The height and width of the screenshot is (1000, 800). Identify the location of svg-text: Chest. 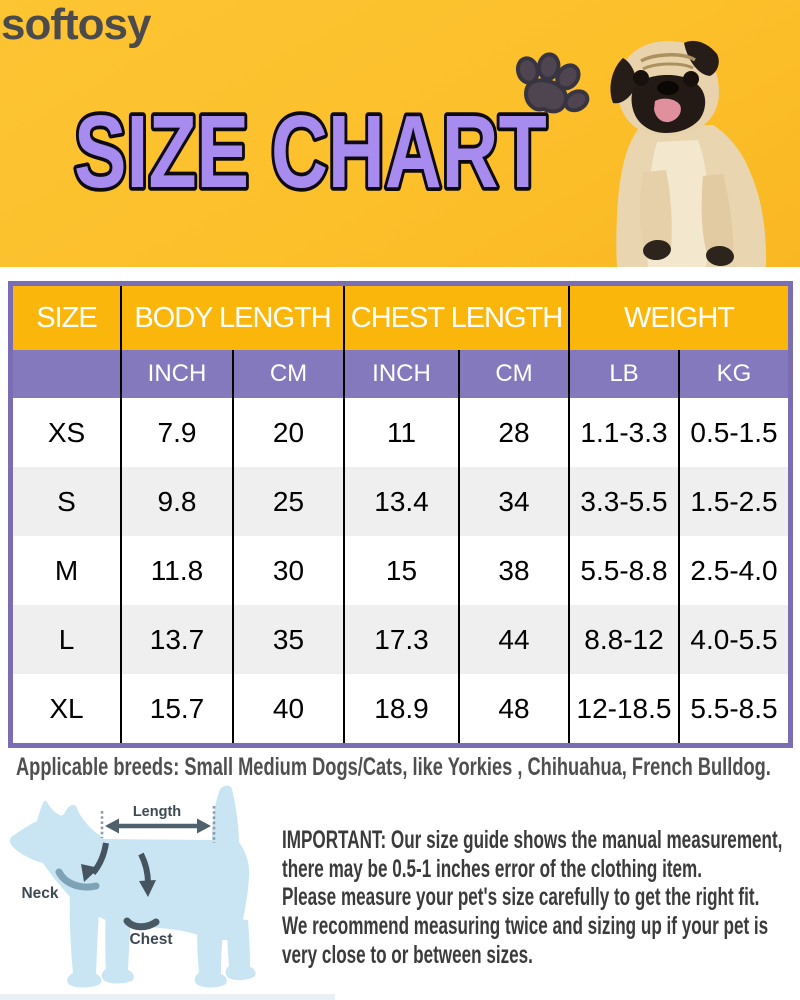
(150, 939).